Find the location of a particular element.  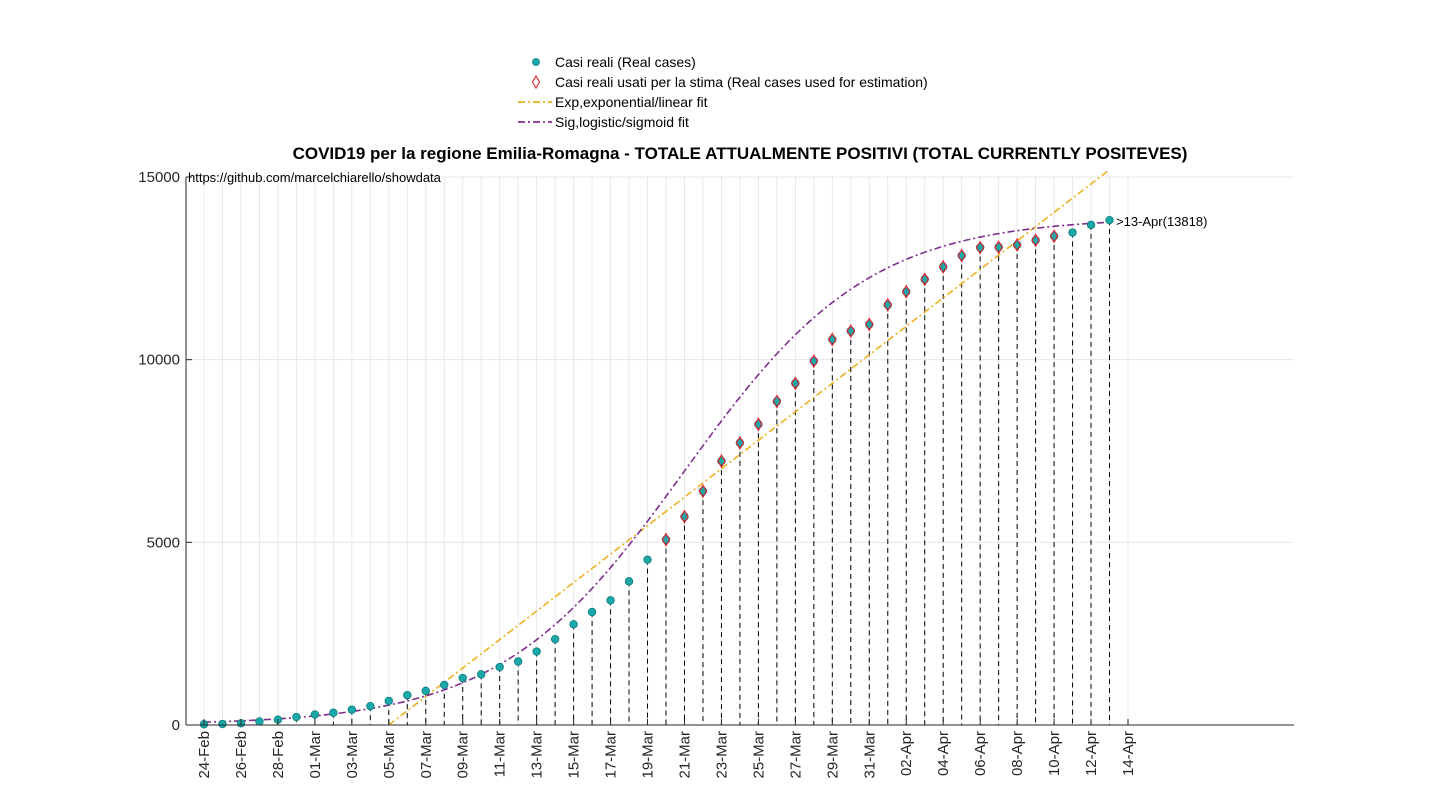

x-tick-label: 28-Feb is located at coordinates (278, 755).